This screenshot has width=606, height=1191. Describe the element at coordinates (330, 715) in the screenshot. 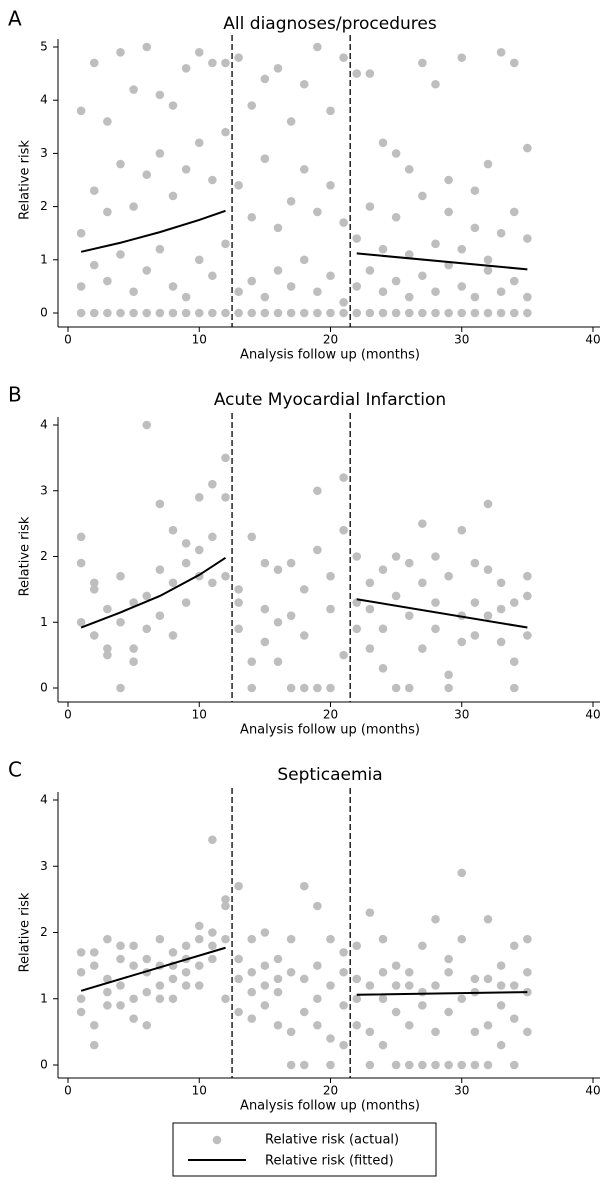

I see `x-tick-label: 20` at that location.